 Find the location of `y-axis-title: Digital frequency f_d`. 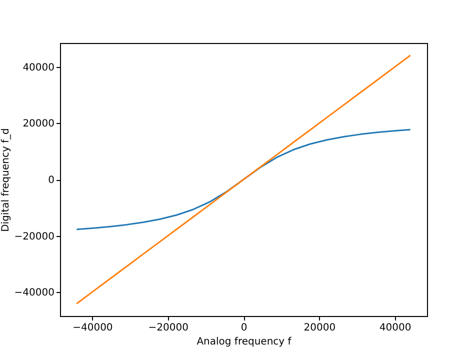

y-axis-title: Digital frequency f_d is located at coordinates (6, 180).